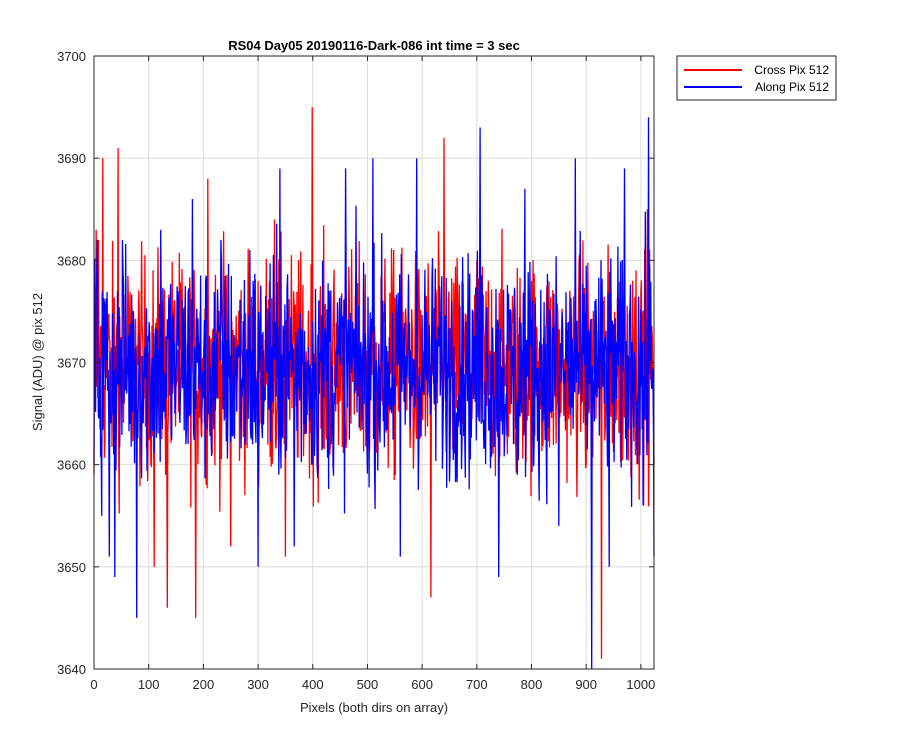  What do you see at coordinates (258, 684) in the screenshot?
I see `x-tick-label: 300` at bounding box center [258, 684].